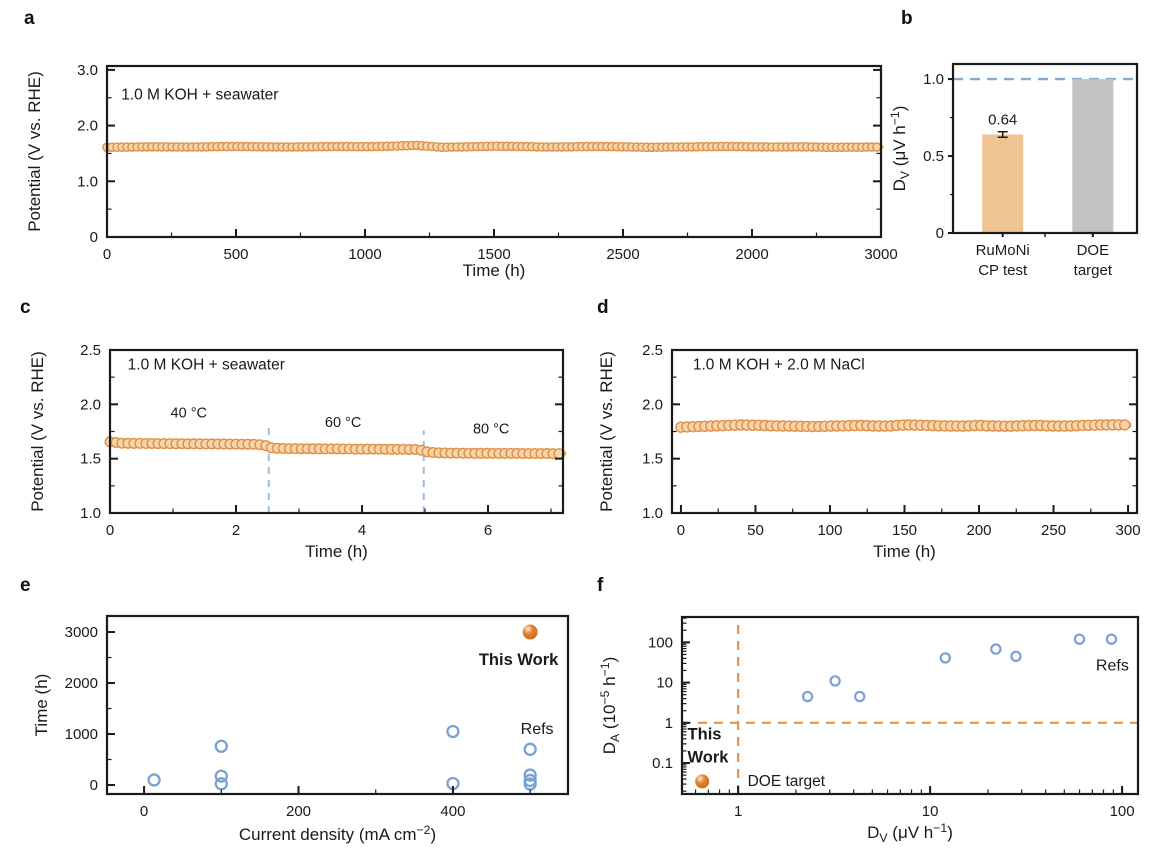 This screenshot has height=866, width=1169. Describe the element at coordinates (787, 781) in the screenshot. I see `annotation-text: DOE target` at that location.